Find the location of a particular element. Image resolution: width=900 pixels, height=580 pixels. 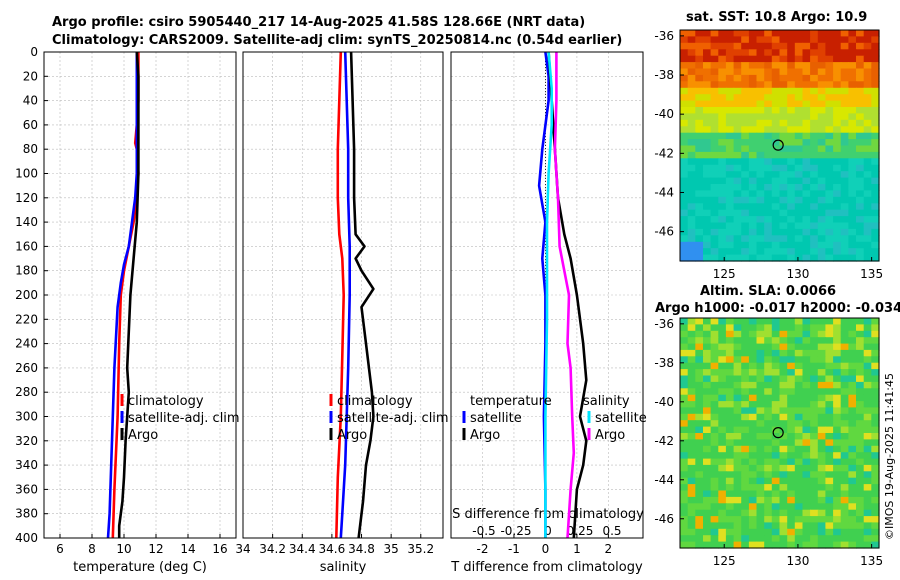

map-y-tick-label: -44 is located at coordinates (664, 480).